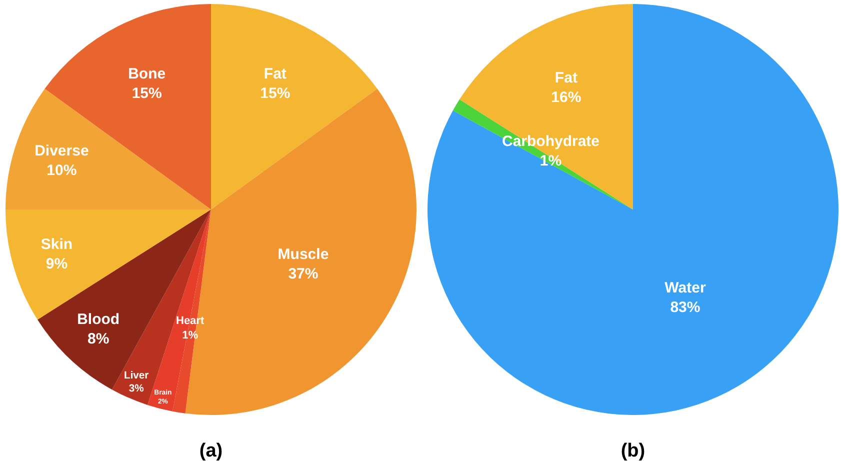 The height and width of the screenshot is (461, 845). I want to click on slice-label: Bone, so click(147, 73).